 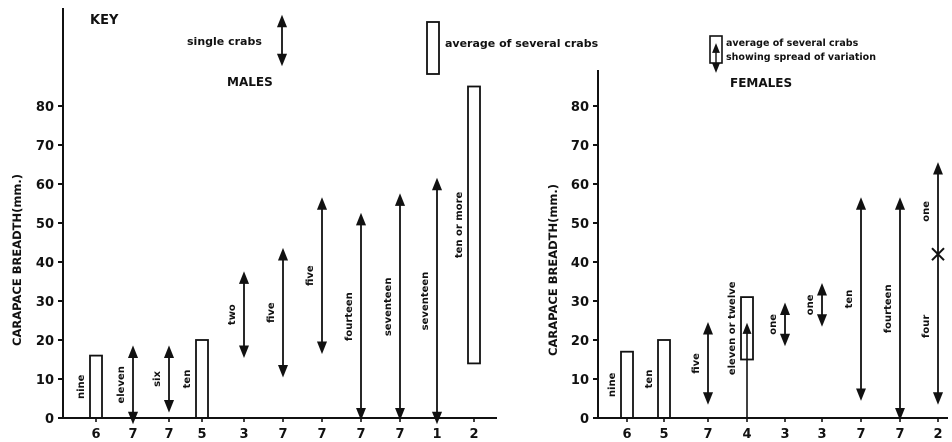 I want to click on females-ytick-label: 70, so click(x=580, y=146).